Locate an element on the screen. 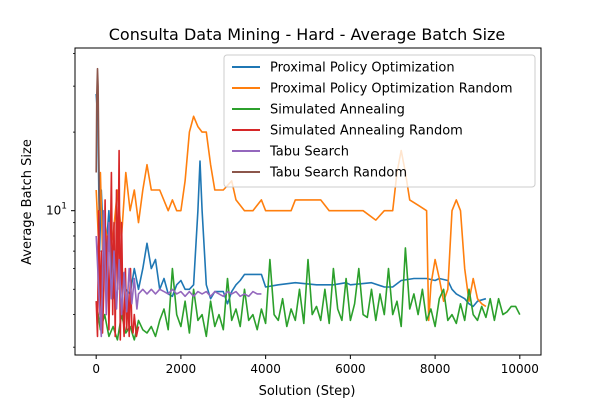 This screenshot has width=600, height=400. legend-label-0: Proximal Policy Optimization is located at coordinates (362, 68).